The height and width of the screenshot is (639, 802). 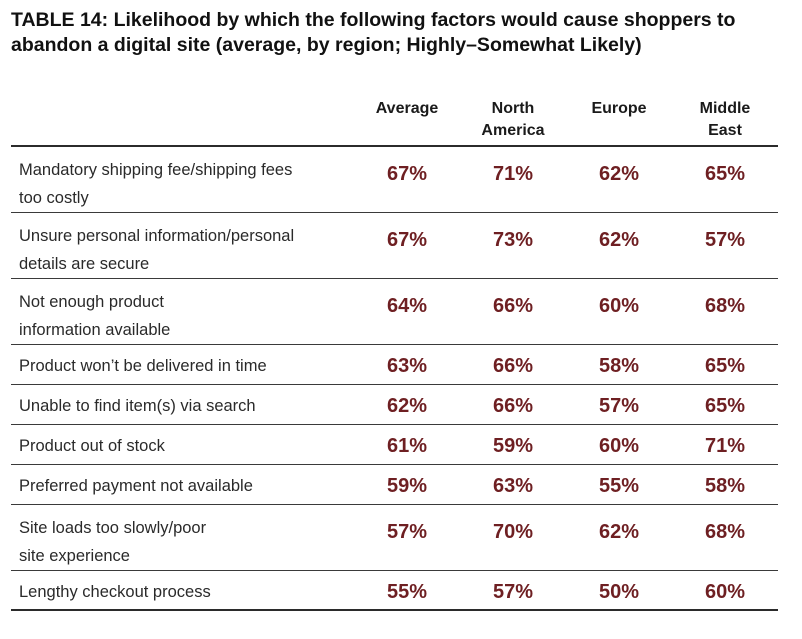 I want to click on column-header-middle-east-line-2: East, so click(x=725, y=130).